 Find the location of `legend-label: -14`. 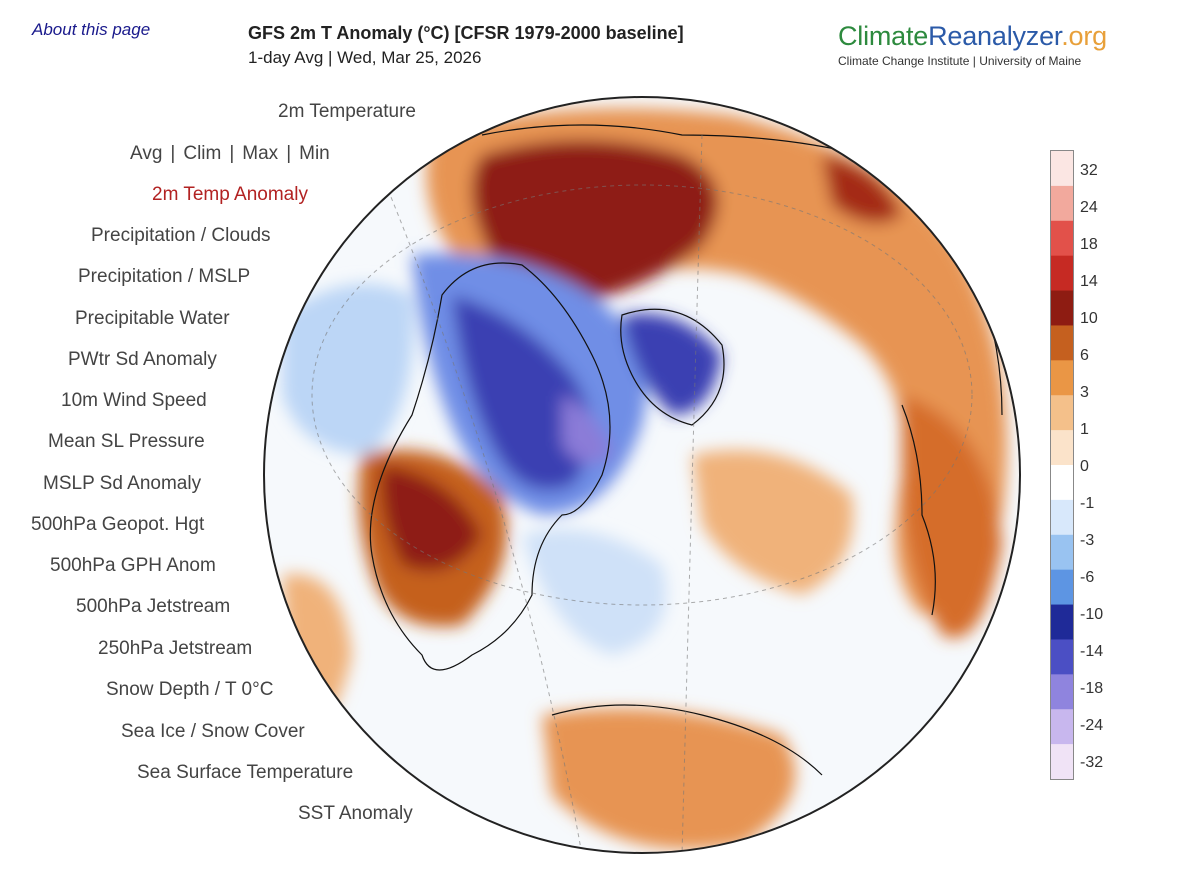

legend-label: -14 is located at coordinates (1092, 651).